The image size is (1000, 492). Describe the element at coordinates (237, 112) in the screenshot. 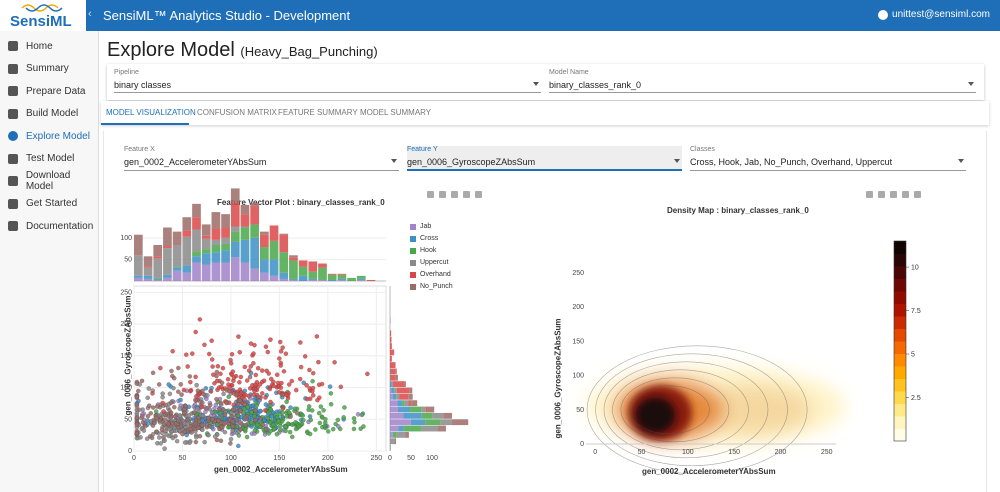

I see `tab-confusion-matrix: CONFUSION MATRIX` at that location.